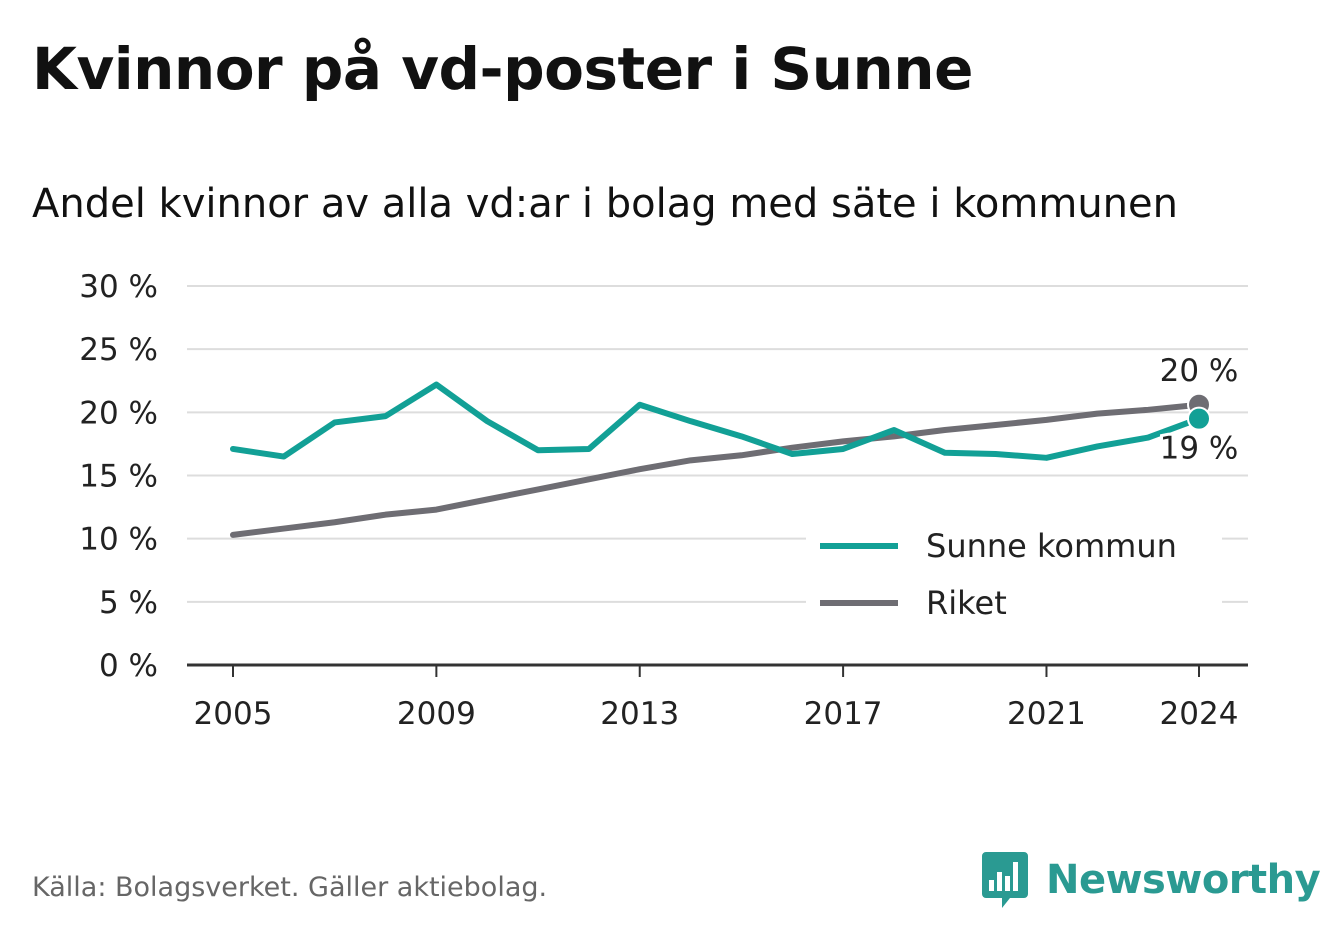 This screenshot has height=939, width=1322. Describe the element at coordinates (290, 887) in the screenshot. I see `source-note: Källa: Bolagsverket. Gäller aktiebolag.` at that location.